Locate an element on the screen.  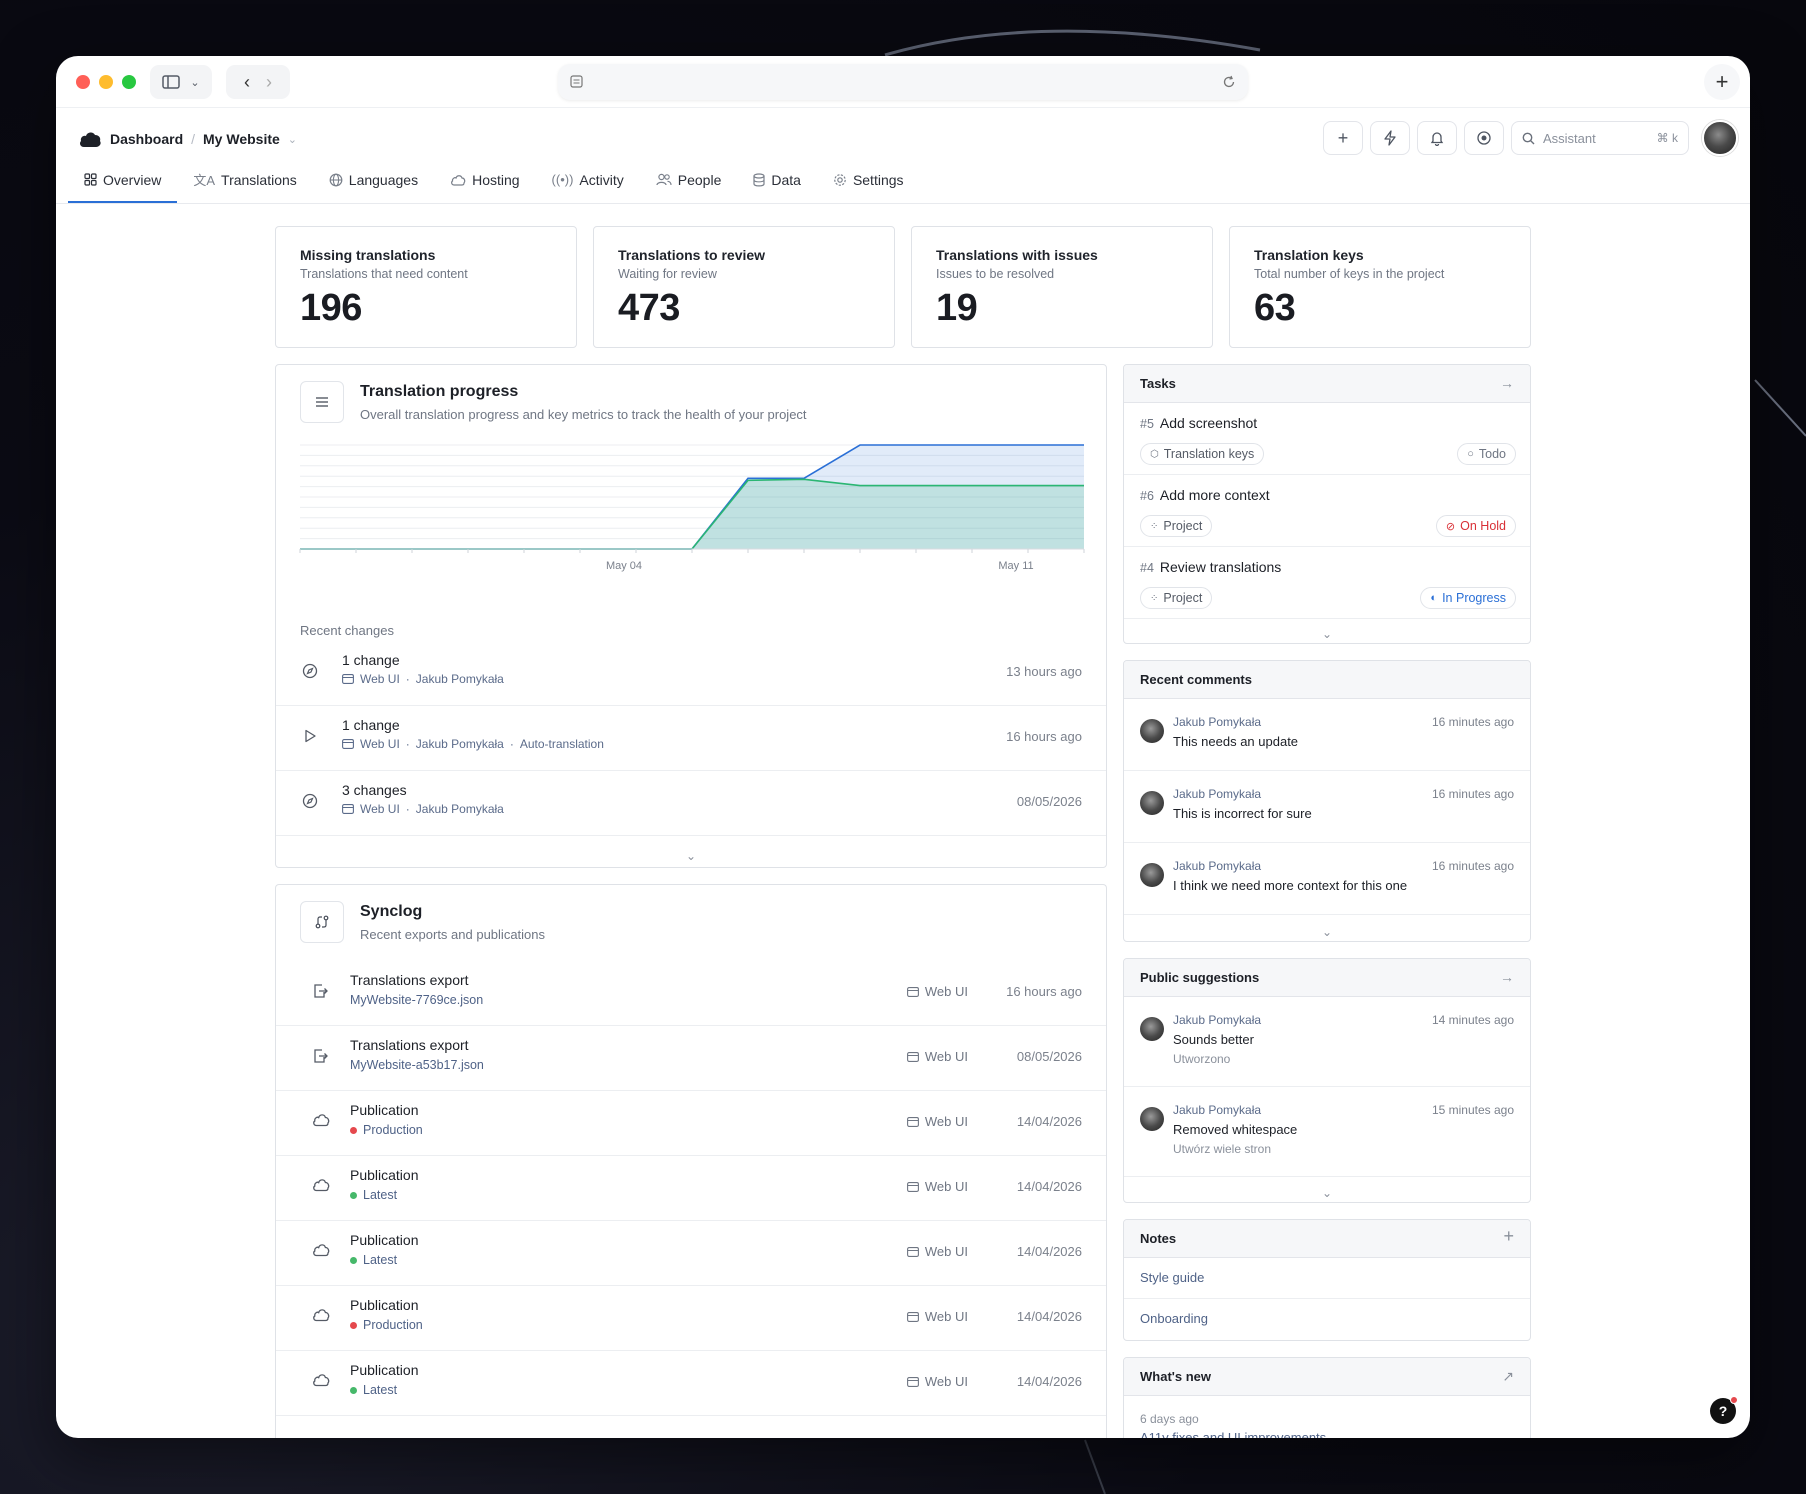
change-meta: Web UI · Jakub Pomykała · Auto-translation is located at coordinates (473, 744).